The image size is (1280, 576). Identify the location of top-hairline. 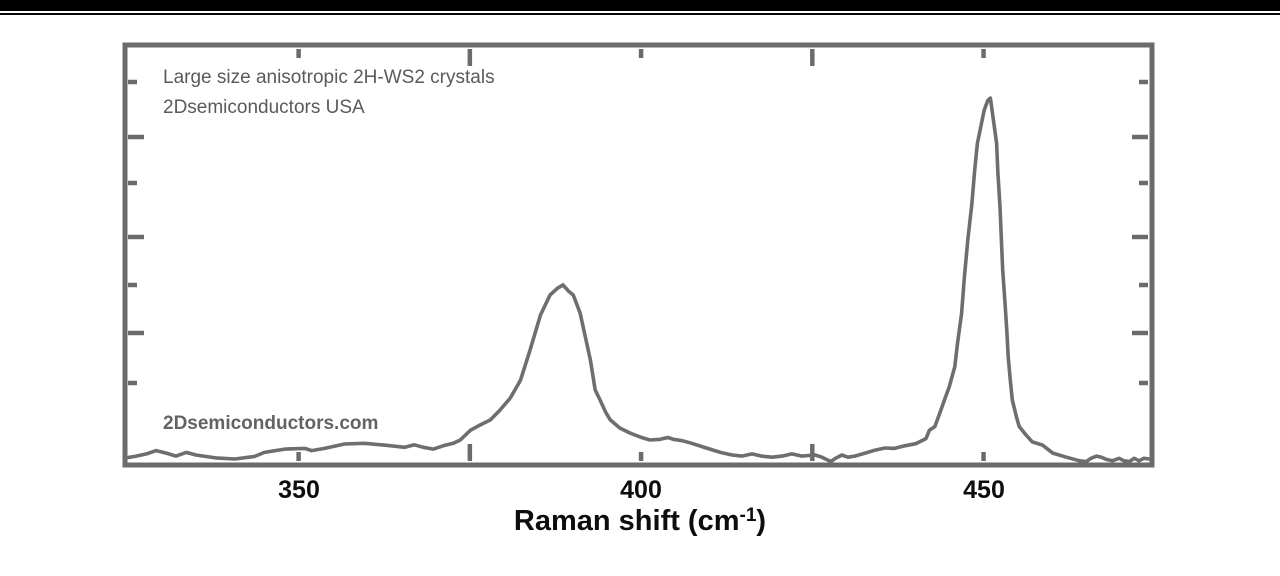
(640, 14).